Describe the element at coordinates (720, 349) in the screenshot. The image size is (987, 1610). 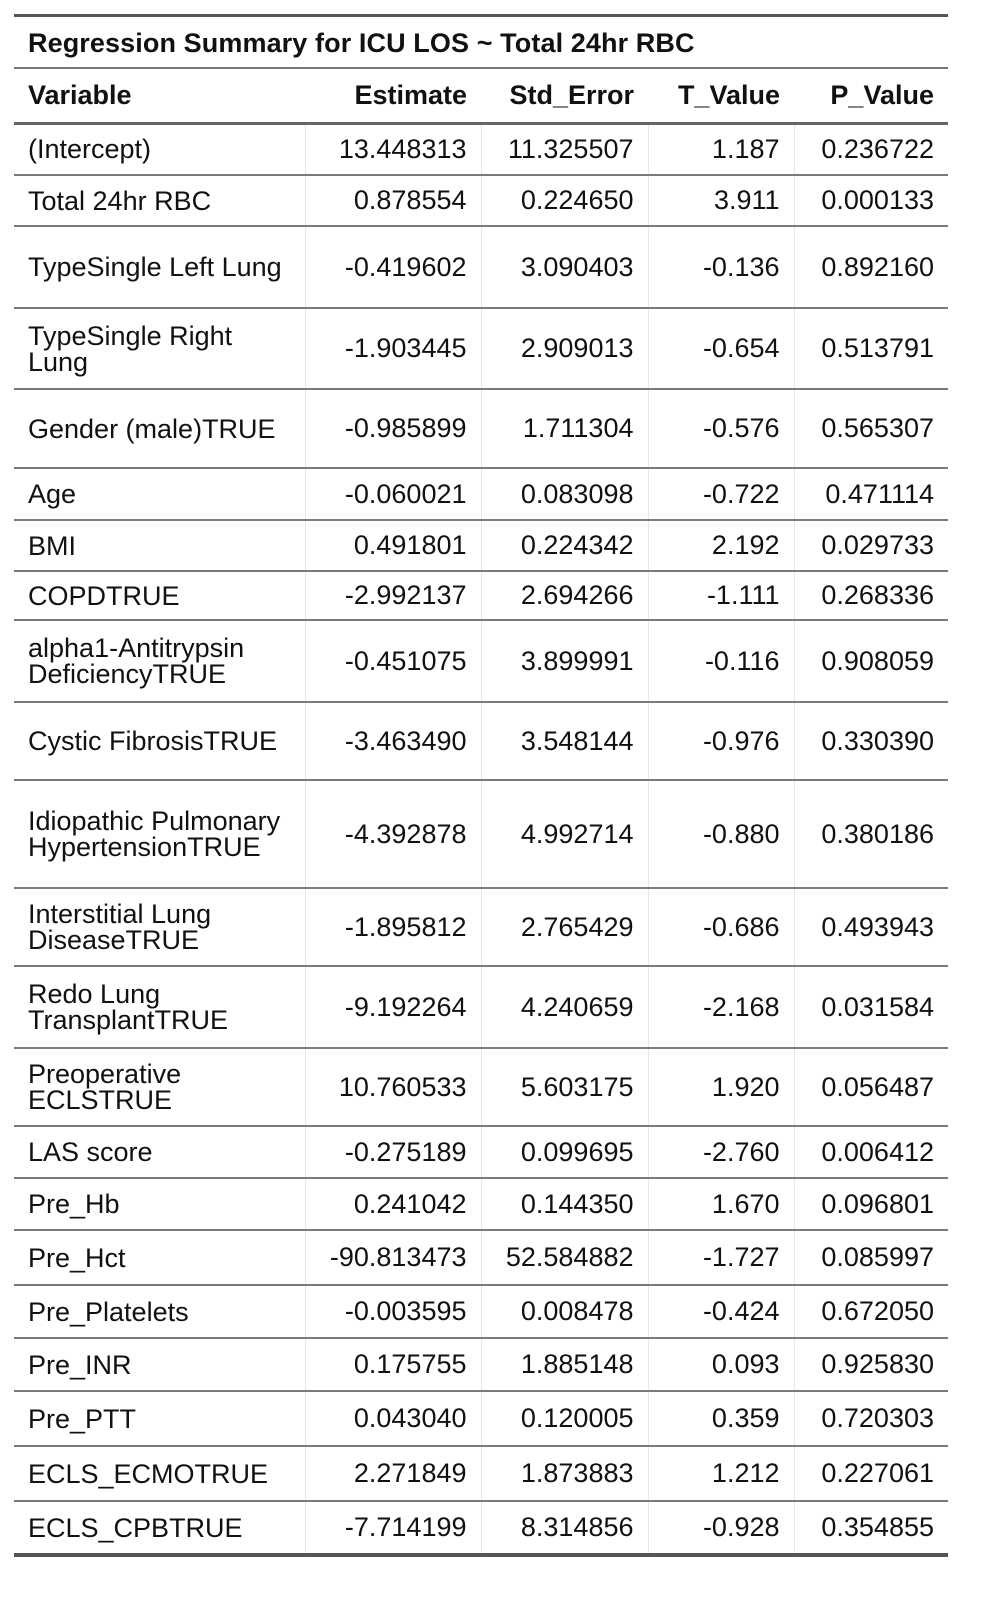
I see `cell-t-value: -0.654` at that location.